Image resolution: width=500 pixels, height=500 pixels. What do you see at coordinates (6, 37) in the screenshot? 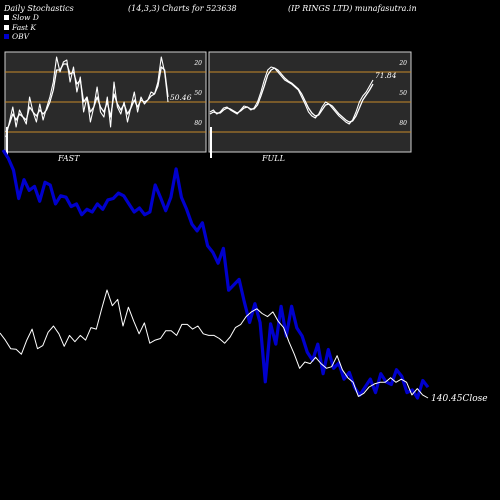
I see `legend-swatch-obv` at bounding box center [6, 37].